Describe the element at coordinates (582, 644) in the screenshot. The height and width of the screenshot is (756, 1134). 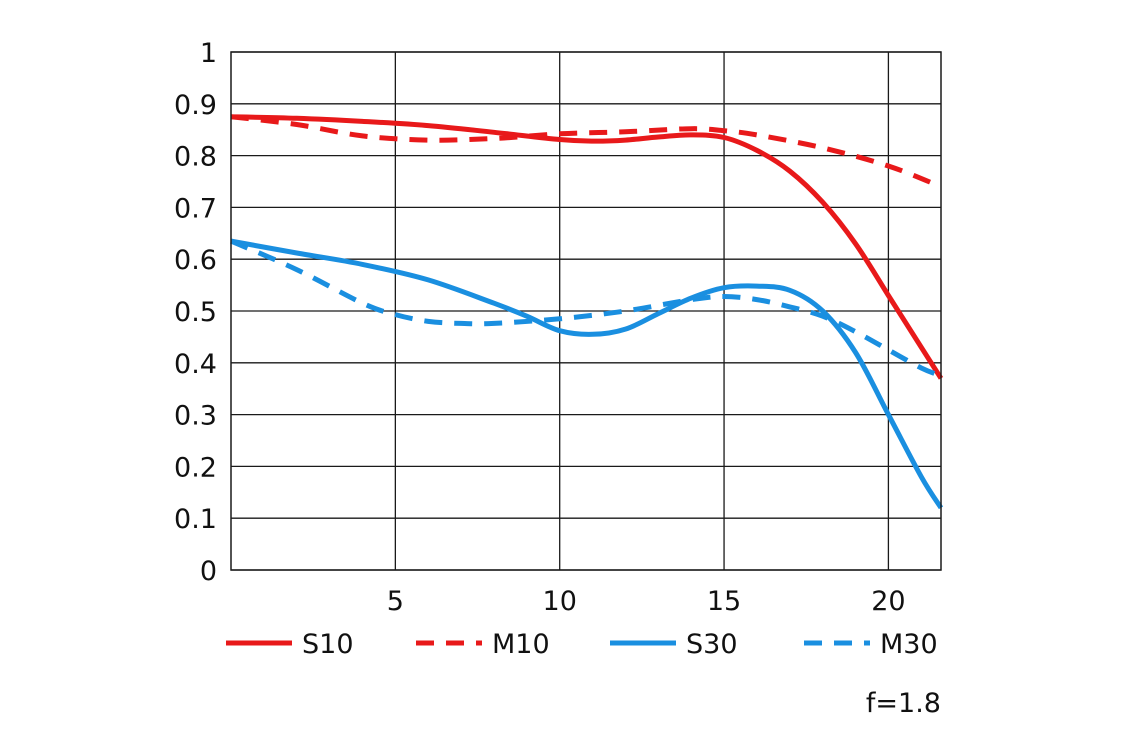
I see `legend: S10 M10 S30 M30` at that location.